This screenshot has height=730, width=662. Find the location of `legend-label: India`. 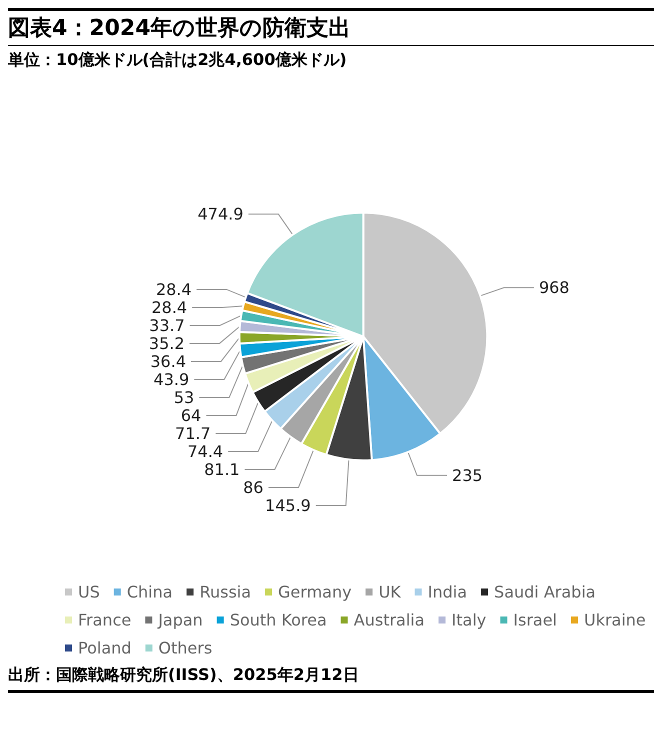

legend-label: India is located at coordinates (448, 592).